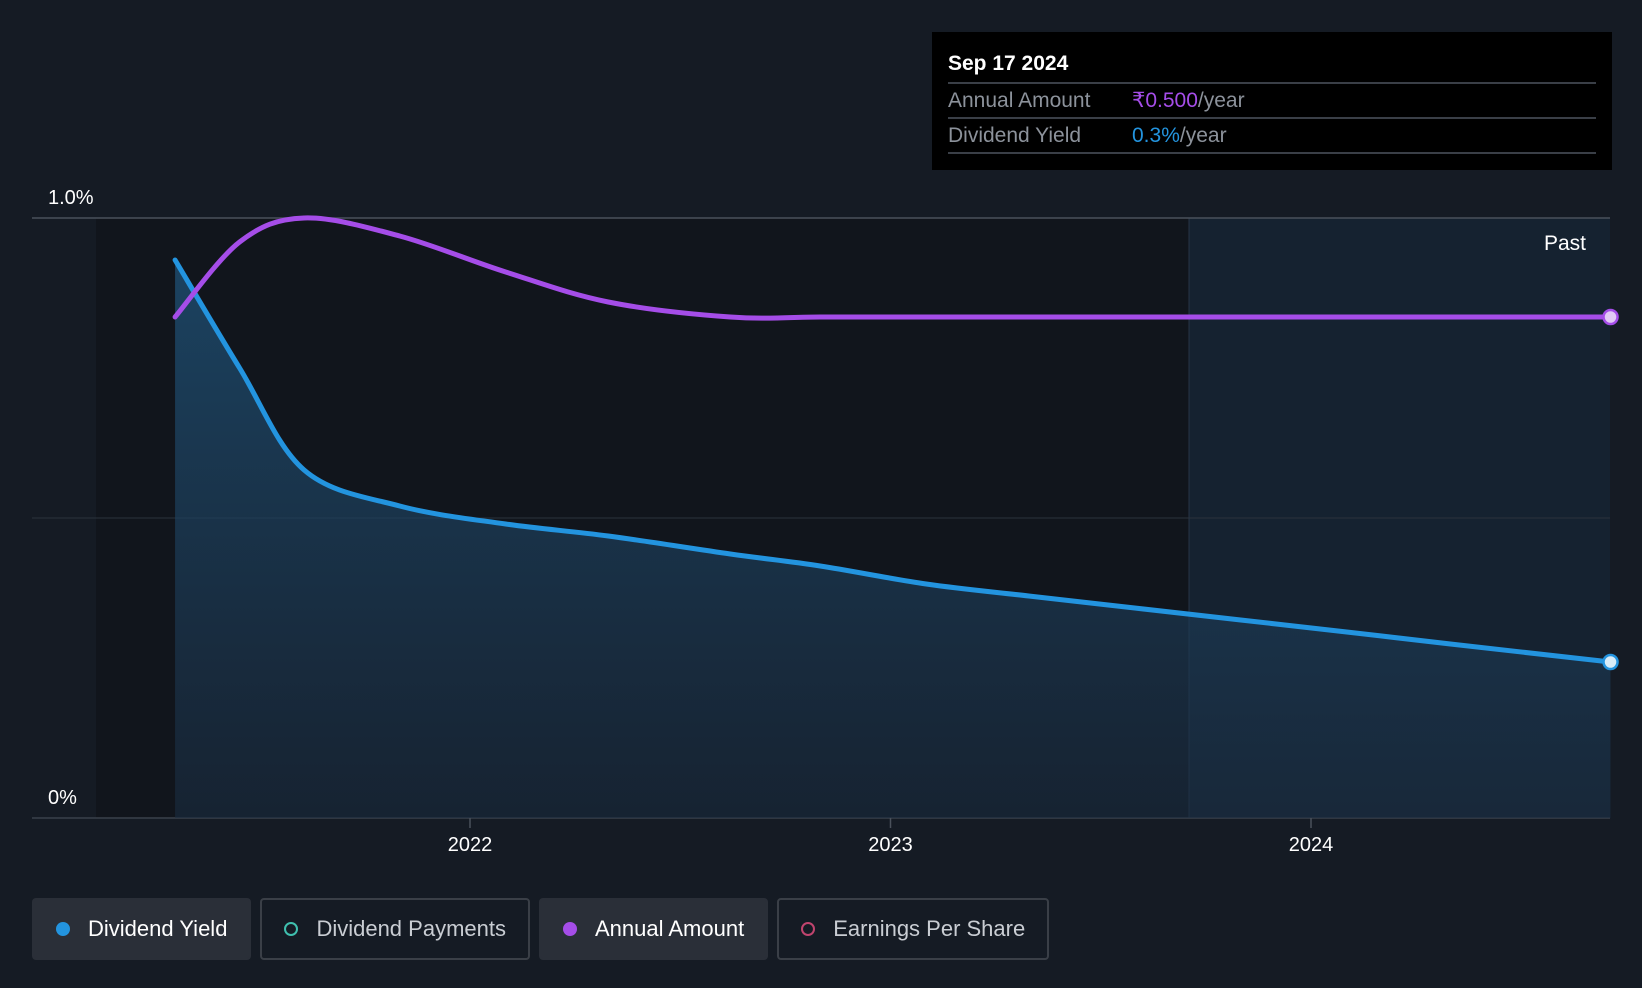 This screenshot has width=1642, height=988. I want to click on annual-amount-line, so click(893, 268).